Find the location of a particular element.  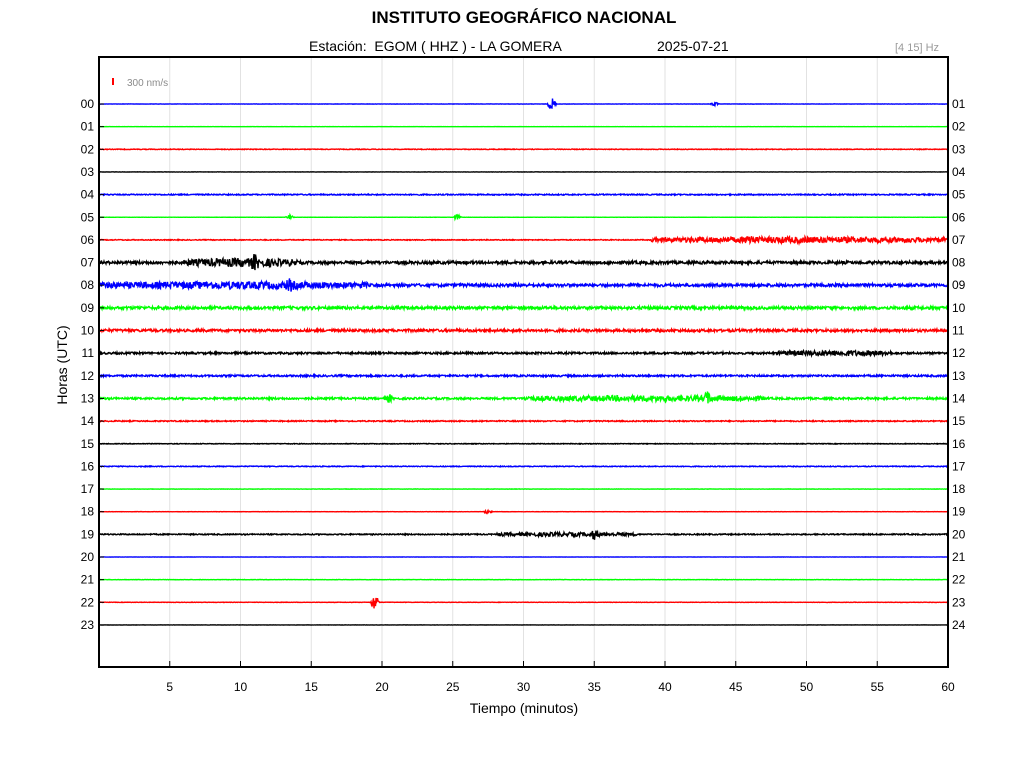

hour-label-right: 20 is located at coordinates (959, 534).